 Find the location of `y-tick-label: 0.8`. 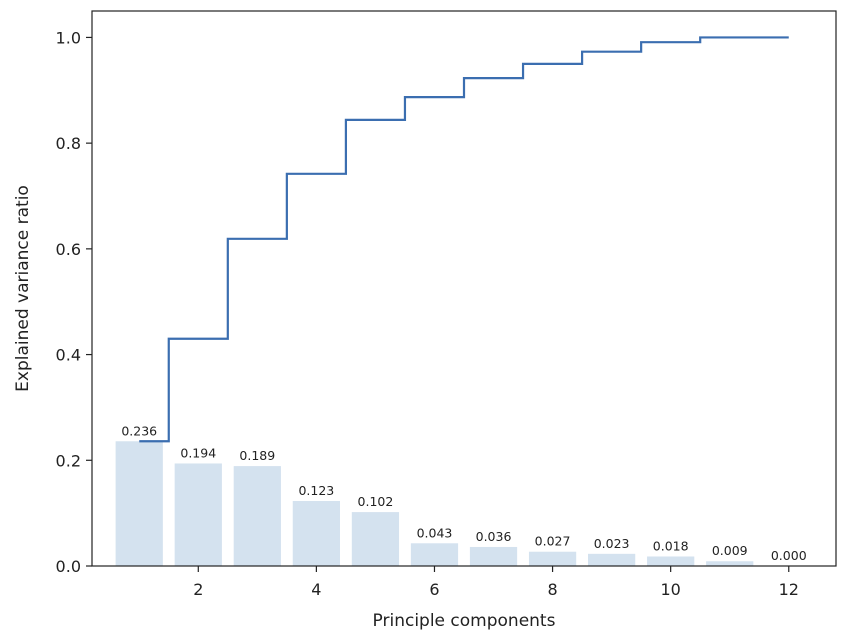

y-tick-label: 0.8 is located at coordinates (68, 143).